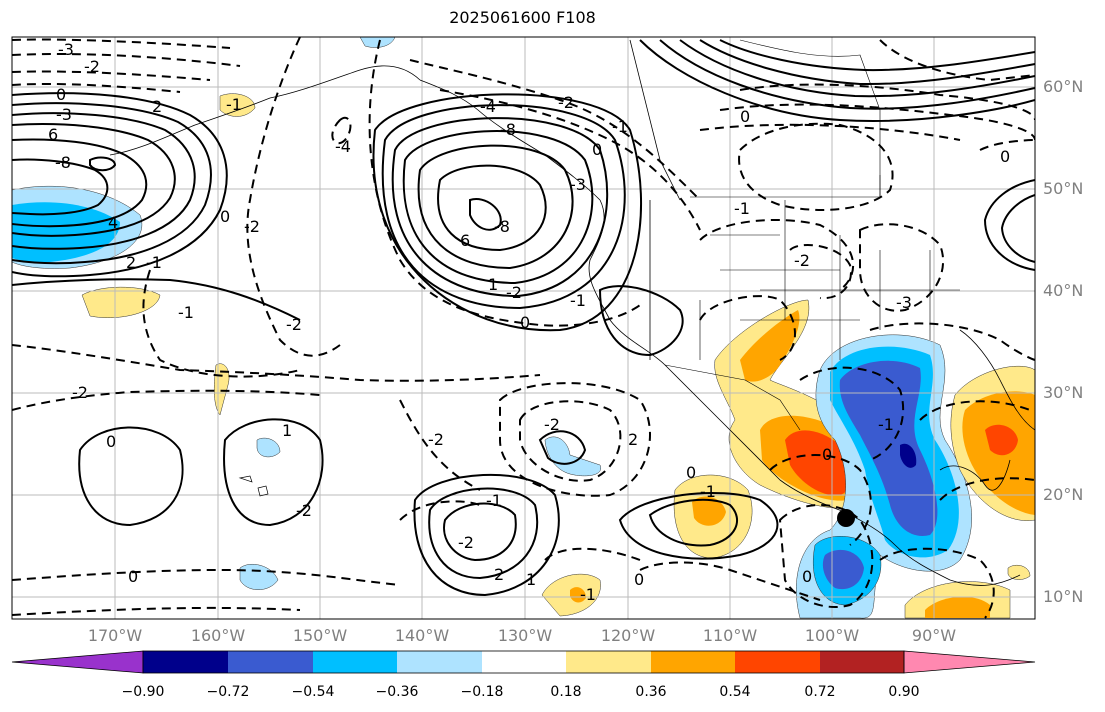  What do you see at coordinates (735, 692) in the screenshot?
I see `colorbar-tick-label: 0.54` at bounding box center [735, 692].